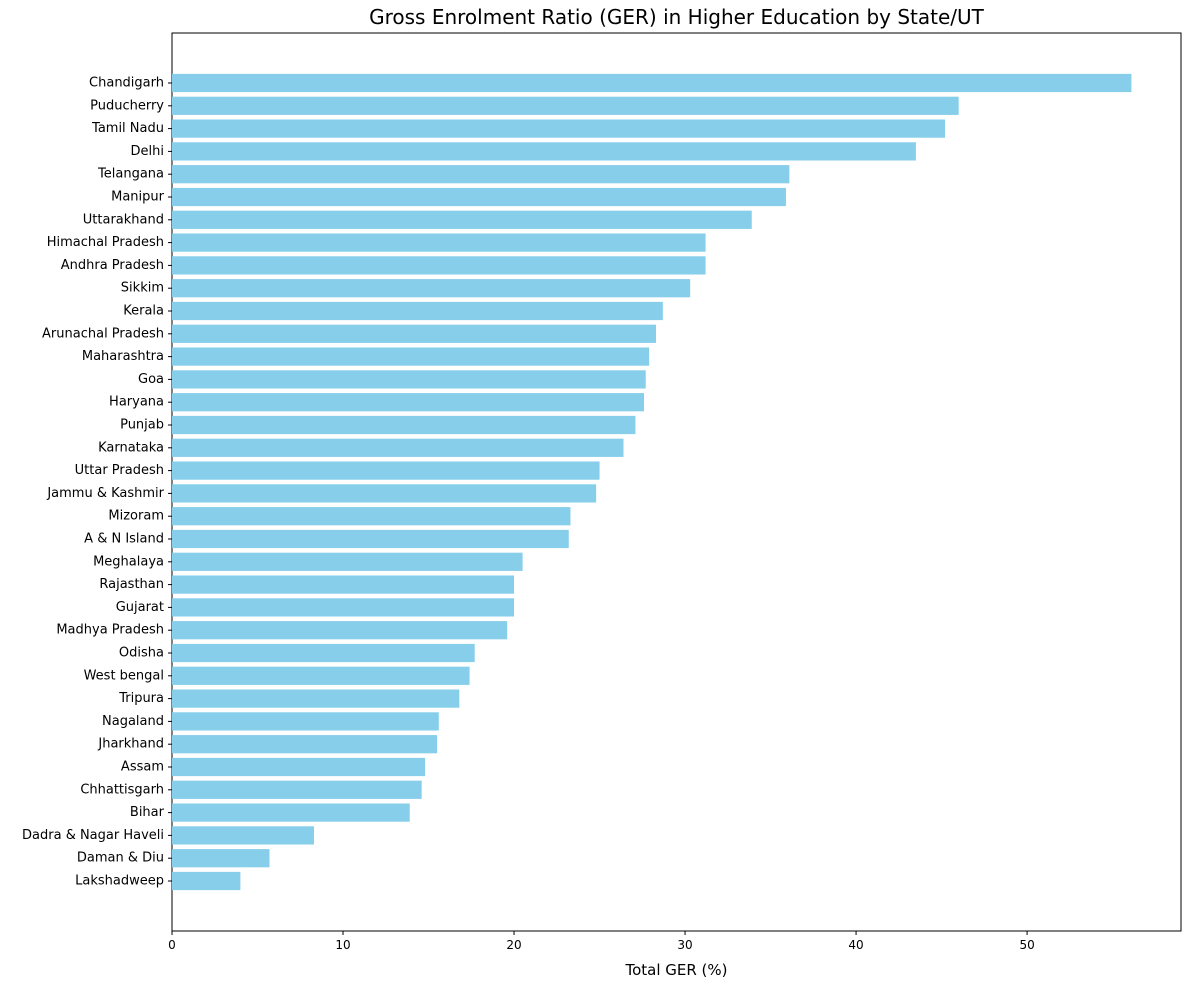 The width and height of the screenshot is (1189, 989). Describe the element at coordinates (652, 83) in the screenshot. I see `bar-chandigarh` at that location.